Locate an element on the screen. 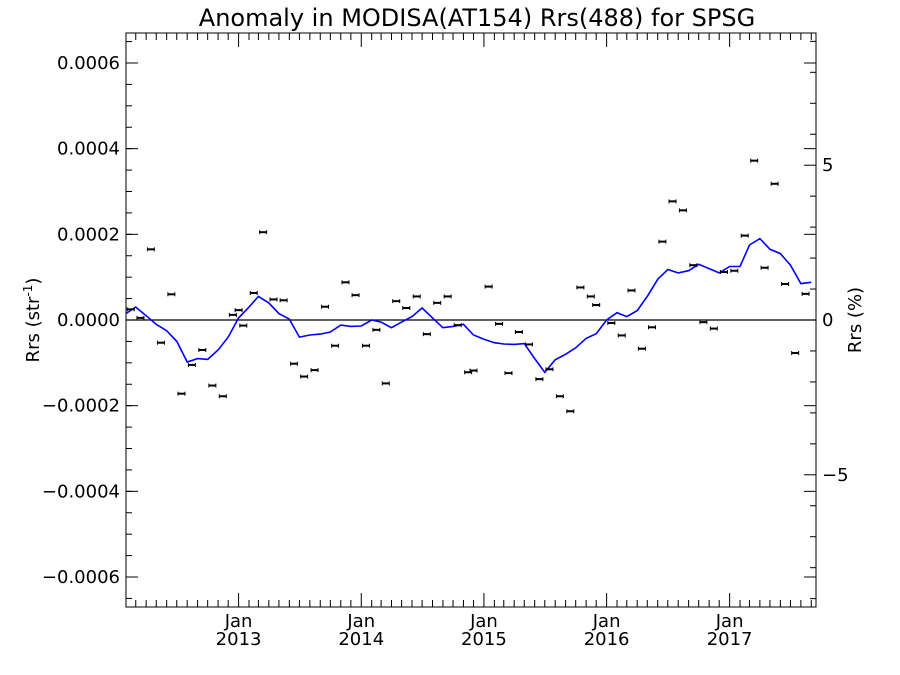  x-tick-year-label: 2013 is located at coordinates (239, 639).